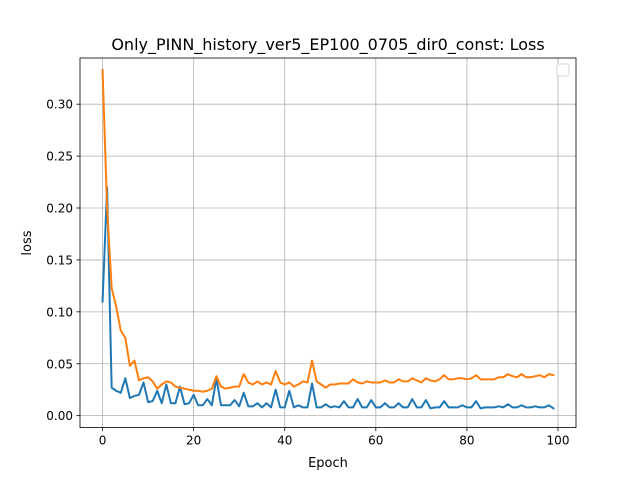 This screenshot has width=640, height=480. I want to click on x-tick-label: 20, so click(193, 441).